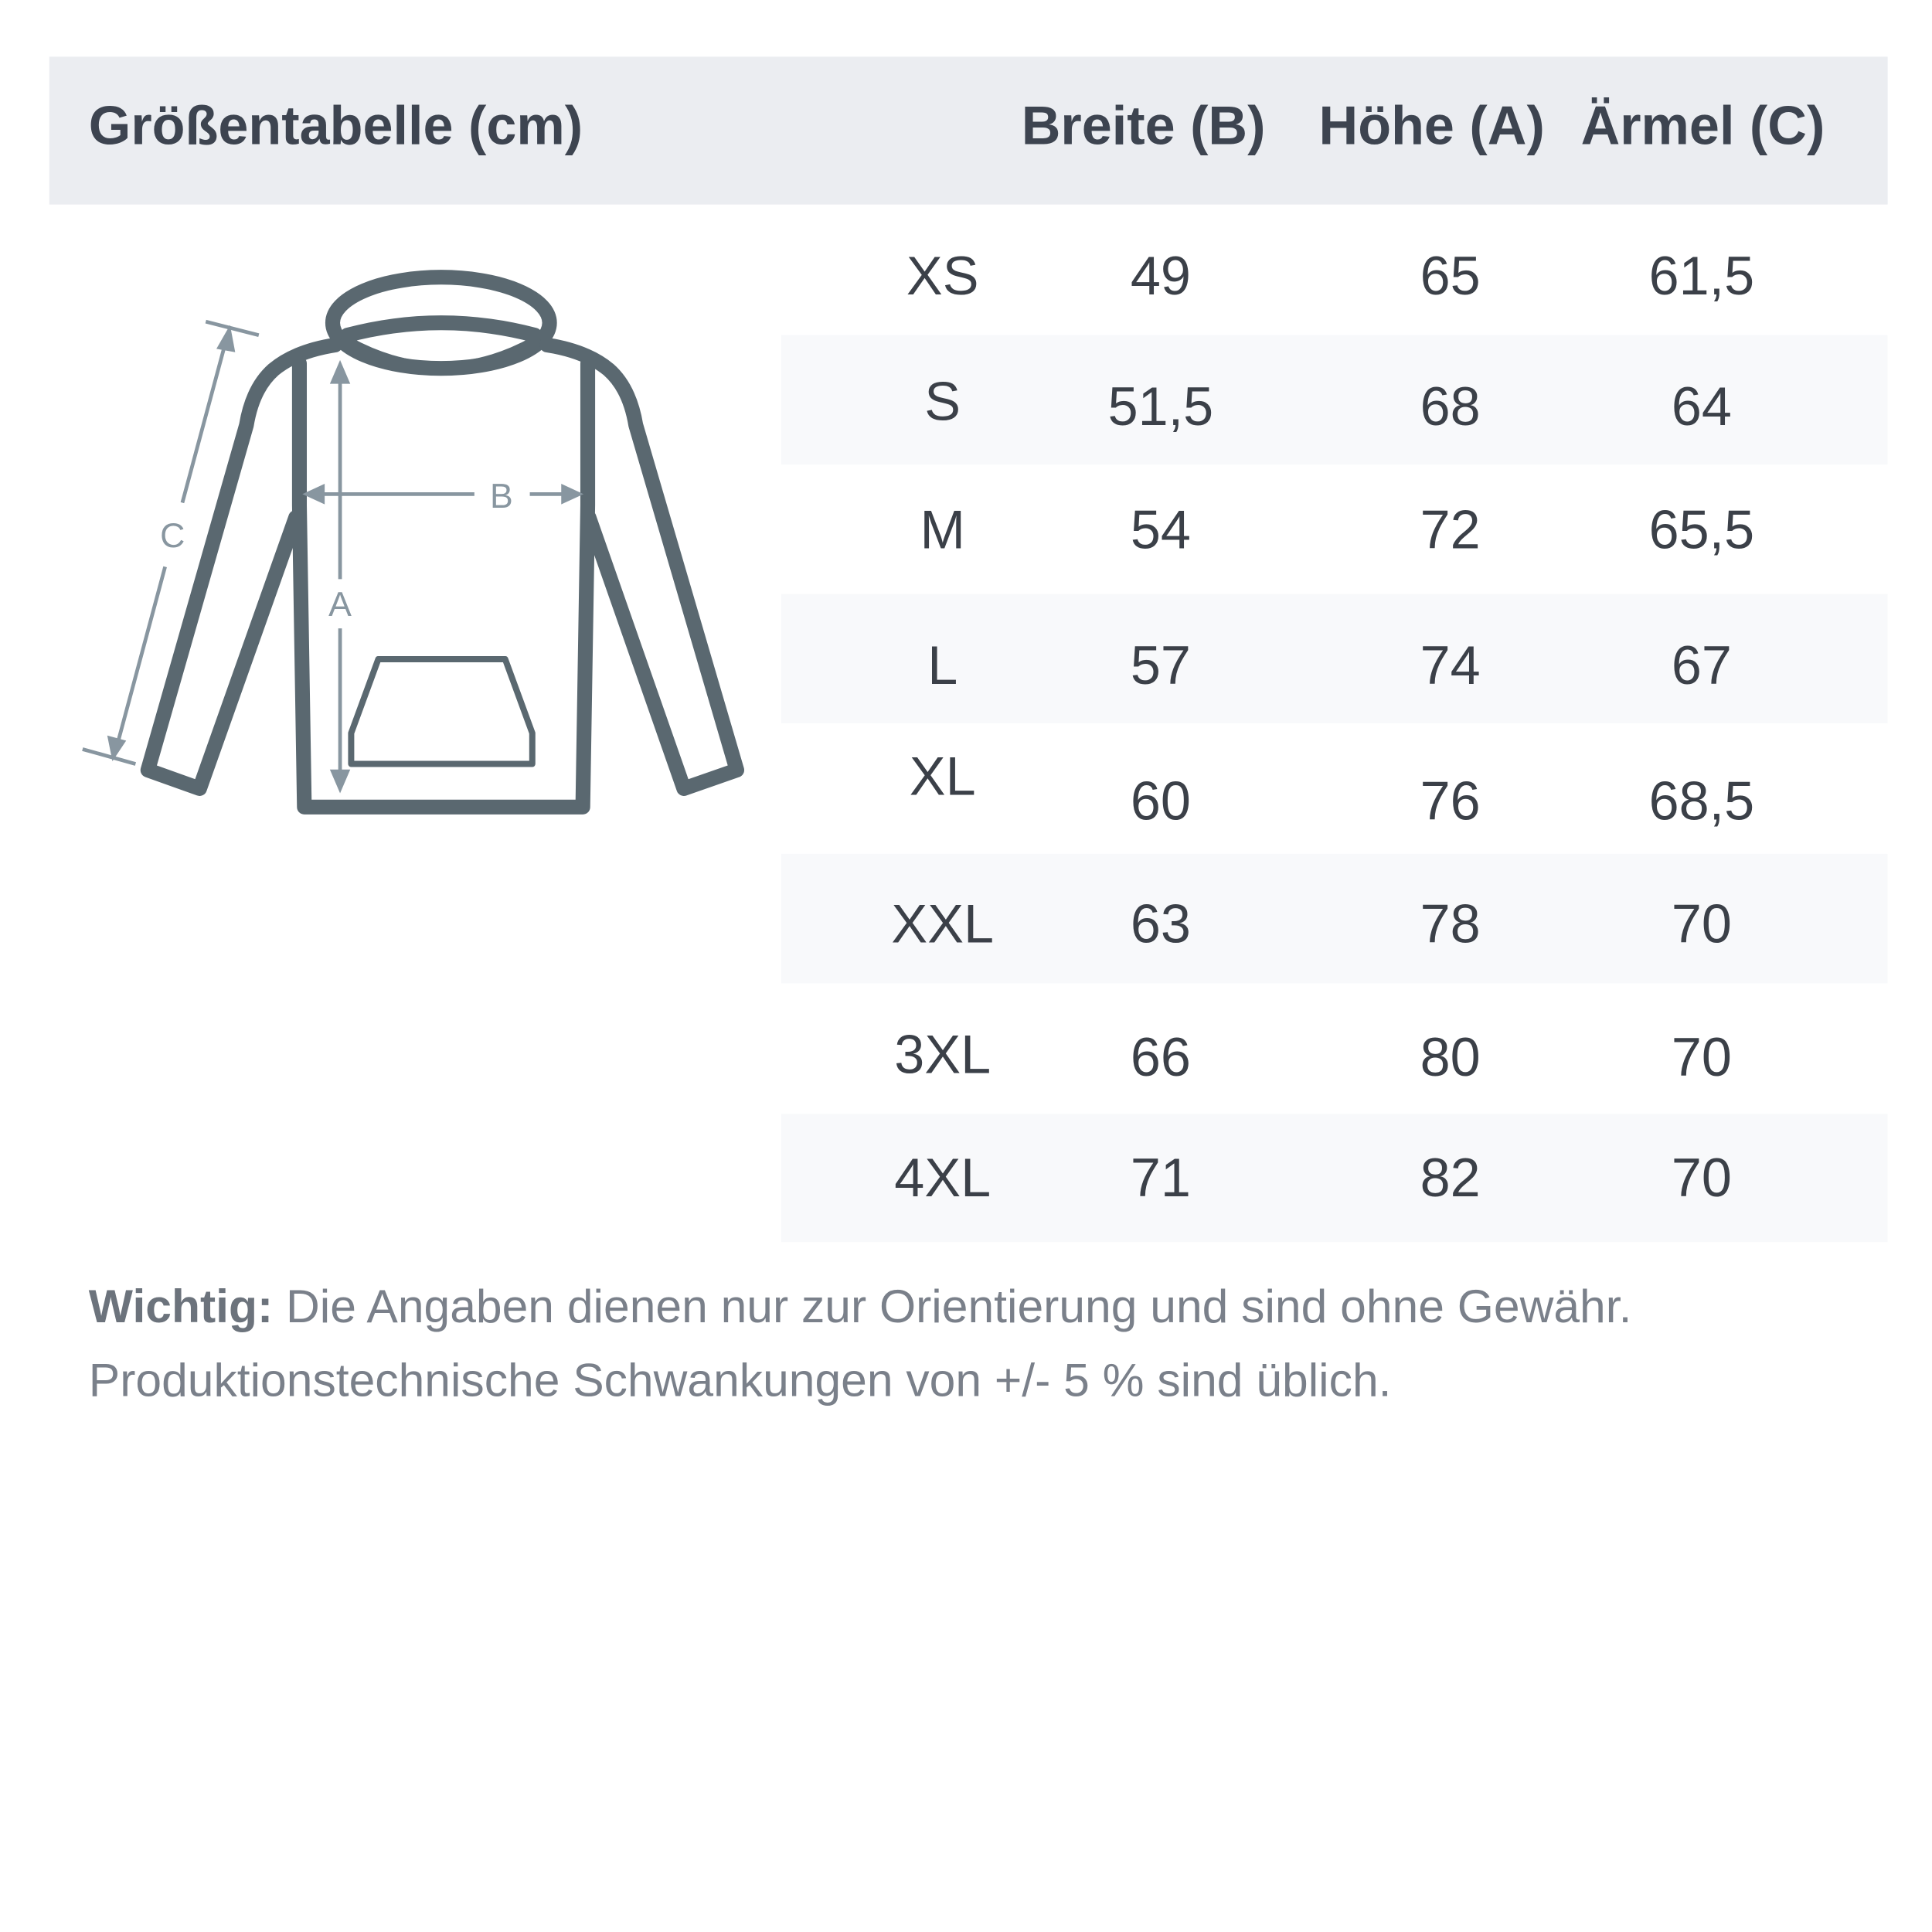 The image size is (1932, 1932). What do you see at coordinates (1432, 127) in the screenshot?
I see `column-header-hoehe: Höhe (A)` at bounding box center [1432, 127].